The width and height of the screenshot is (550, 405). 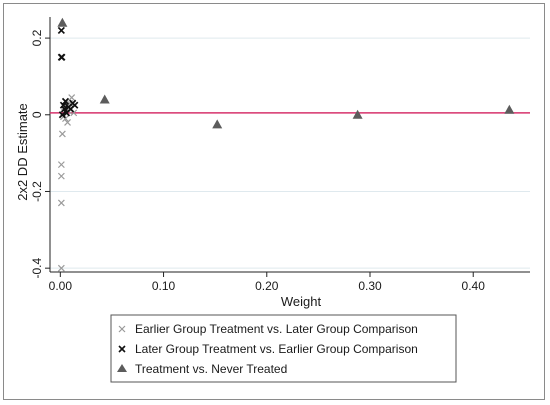 What do you see at coordinates (122, 349) in the screenshot?
I see `legend-marker-later` at bounding box center [122, 349].